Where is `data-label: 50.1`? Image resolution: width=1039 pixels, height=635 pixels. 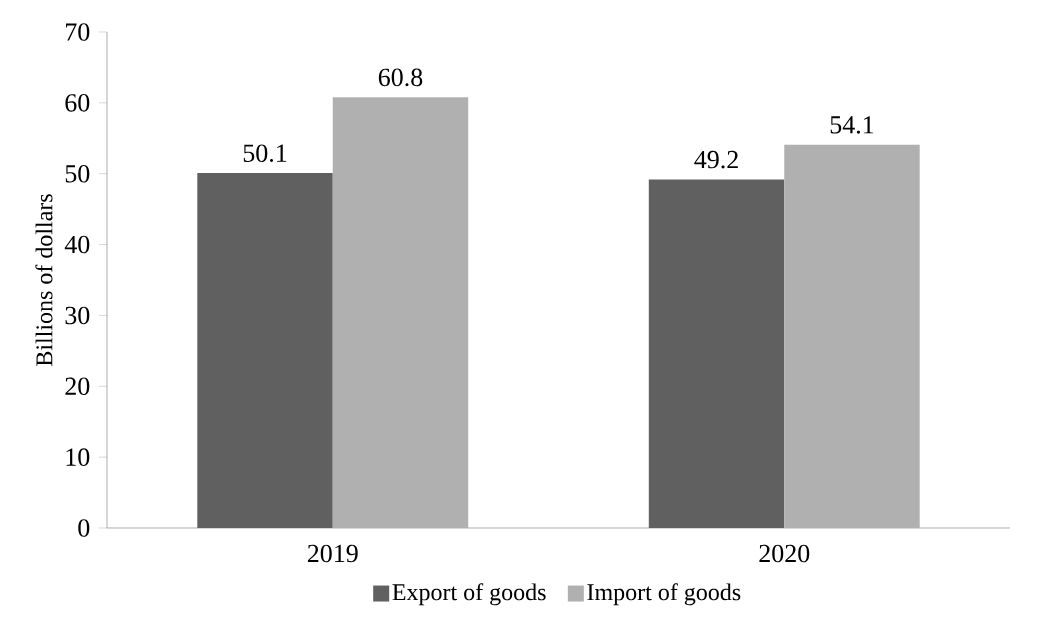 data-label: 50.1 is located at coordinates (265, 153).